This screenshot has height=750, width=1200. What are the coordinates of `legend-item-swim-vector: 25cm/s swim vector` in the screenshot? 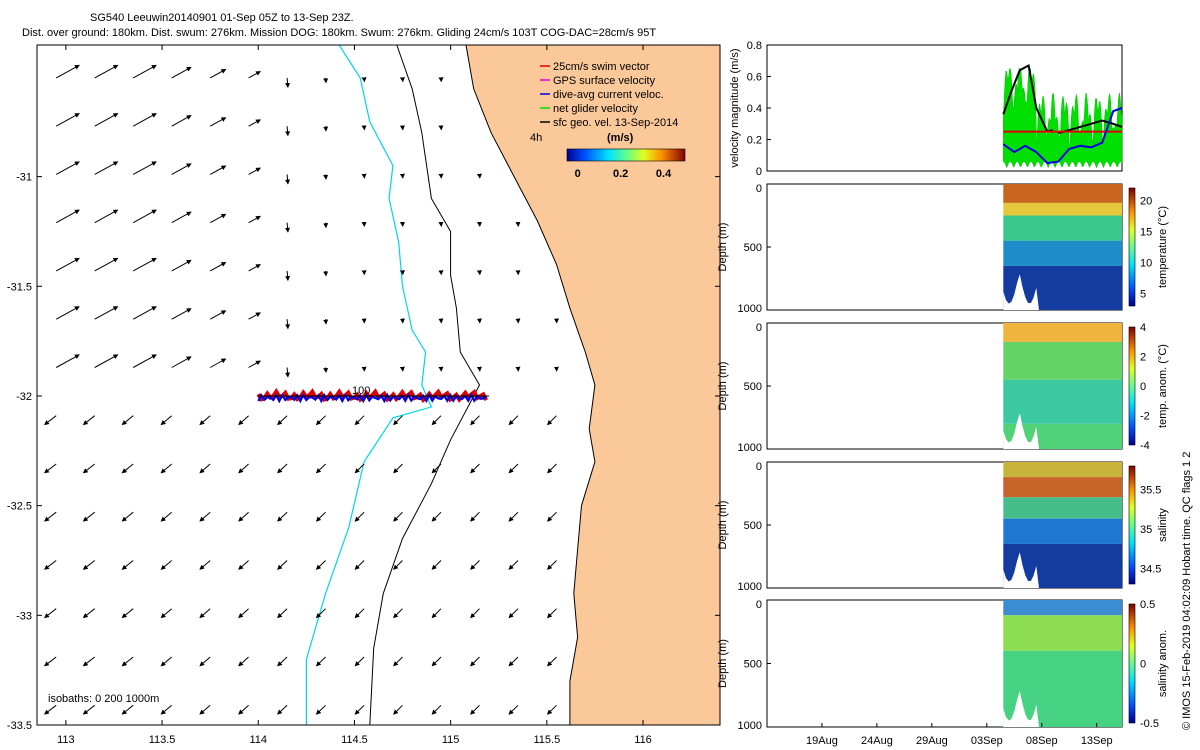 It's located at (595, 67).